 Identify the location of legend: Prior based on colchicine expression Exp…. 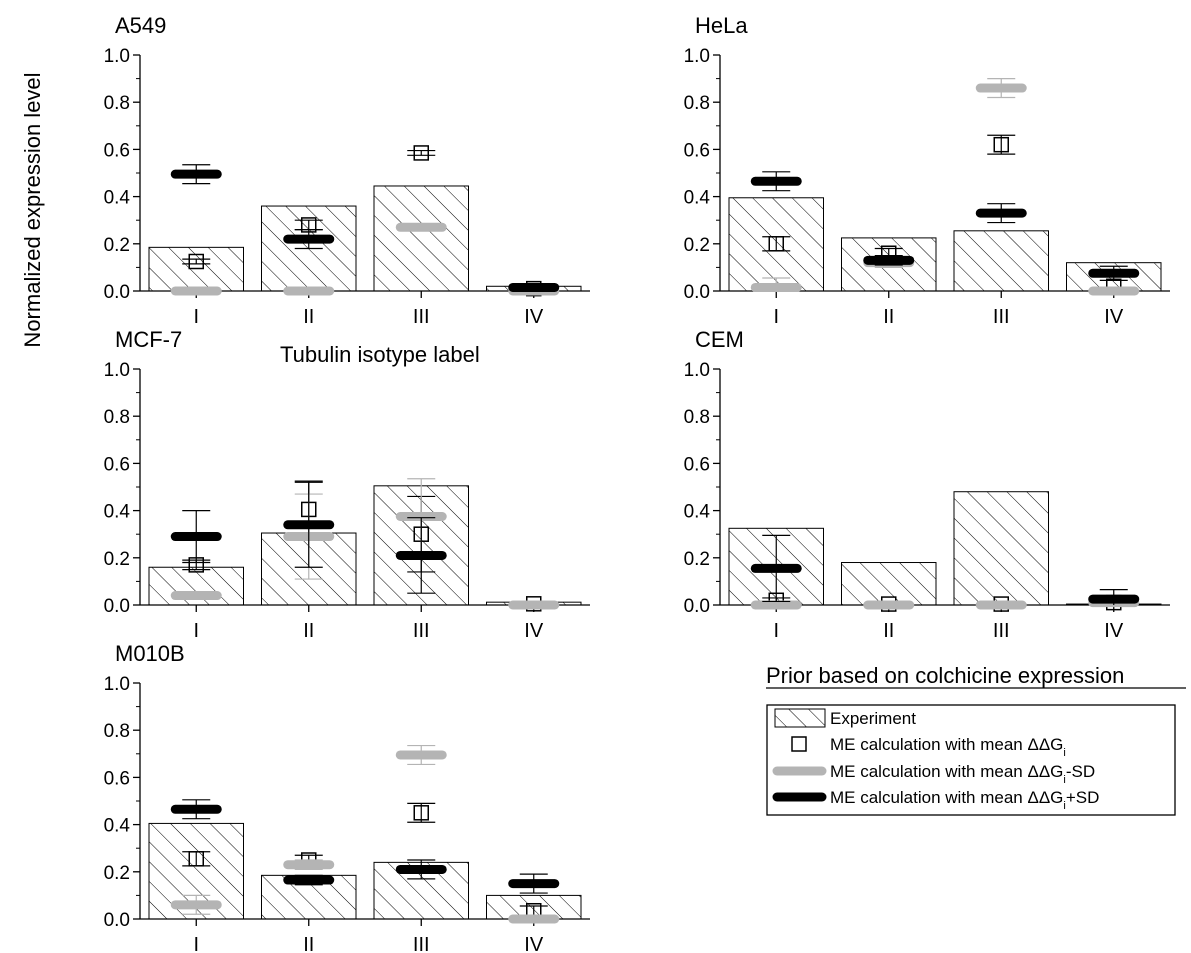
(976, 739).